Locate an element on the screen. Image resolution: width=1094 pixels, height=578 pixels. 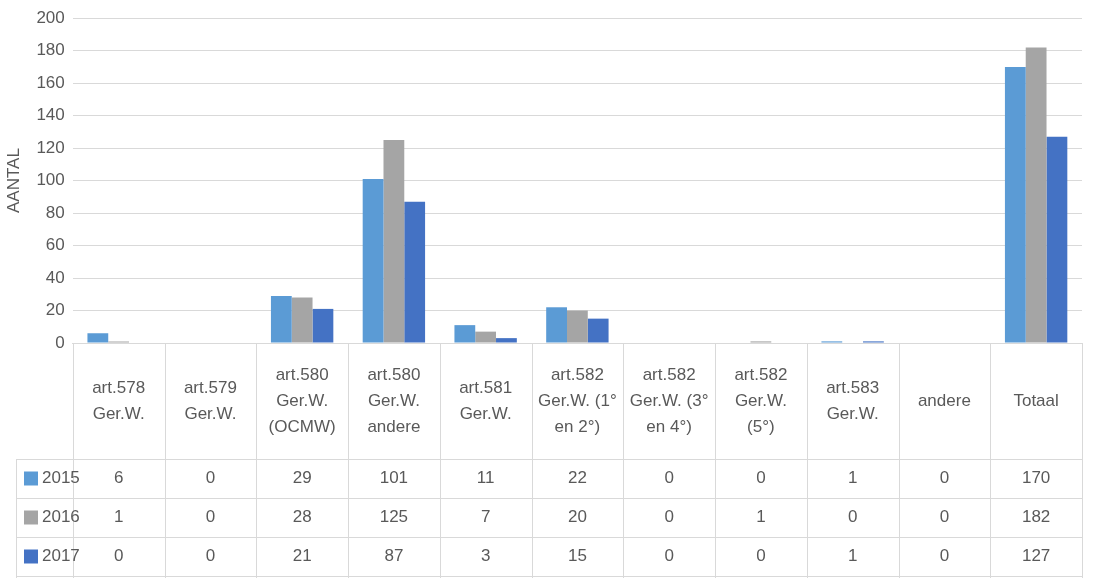
data-label: 11 is located at coordinates (485, 478).